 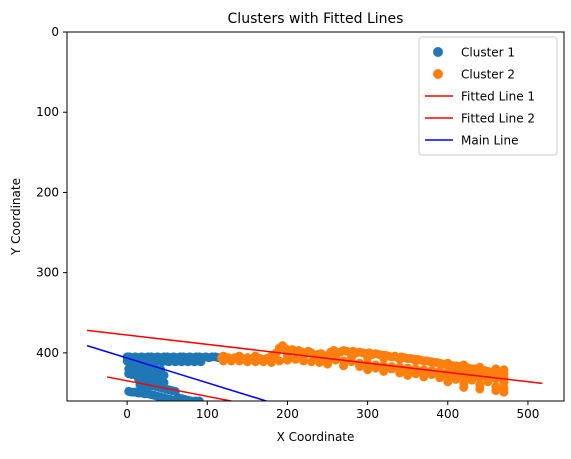 What do you see at coordinates (16, 217) in the screenshot?
I see `y-axis-label: Y Coordinate` at bounding box center [16, 217].